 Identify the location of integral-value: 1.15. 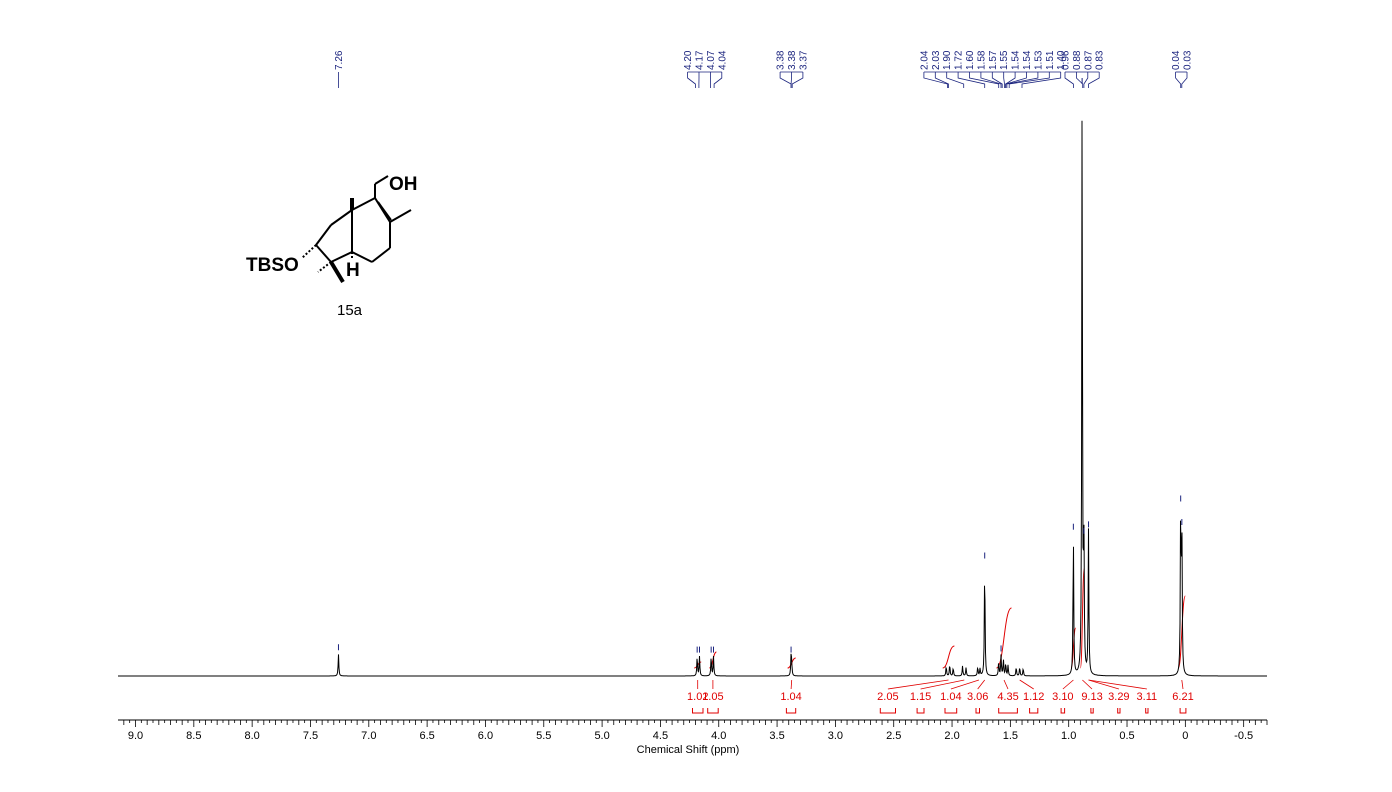
(920, 697).